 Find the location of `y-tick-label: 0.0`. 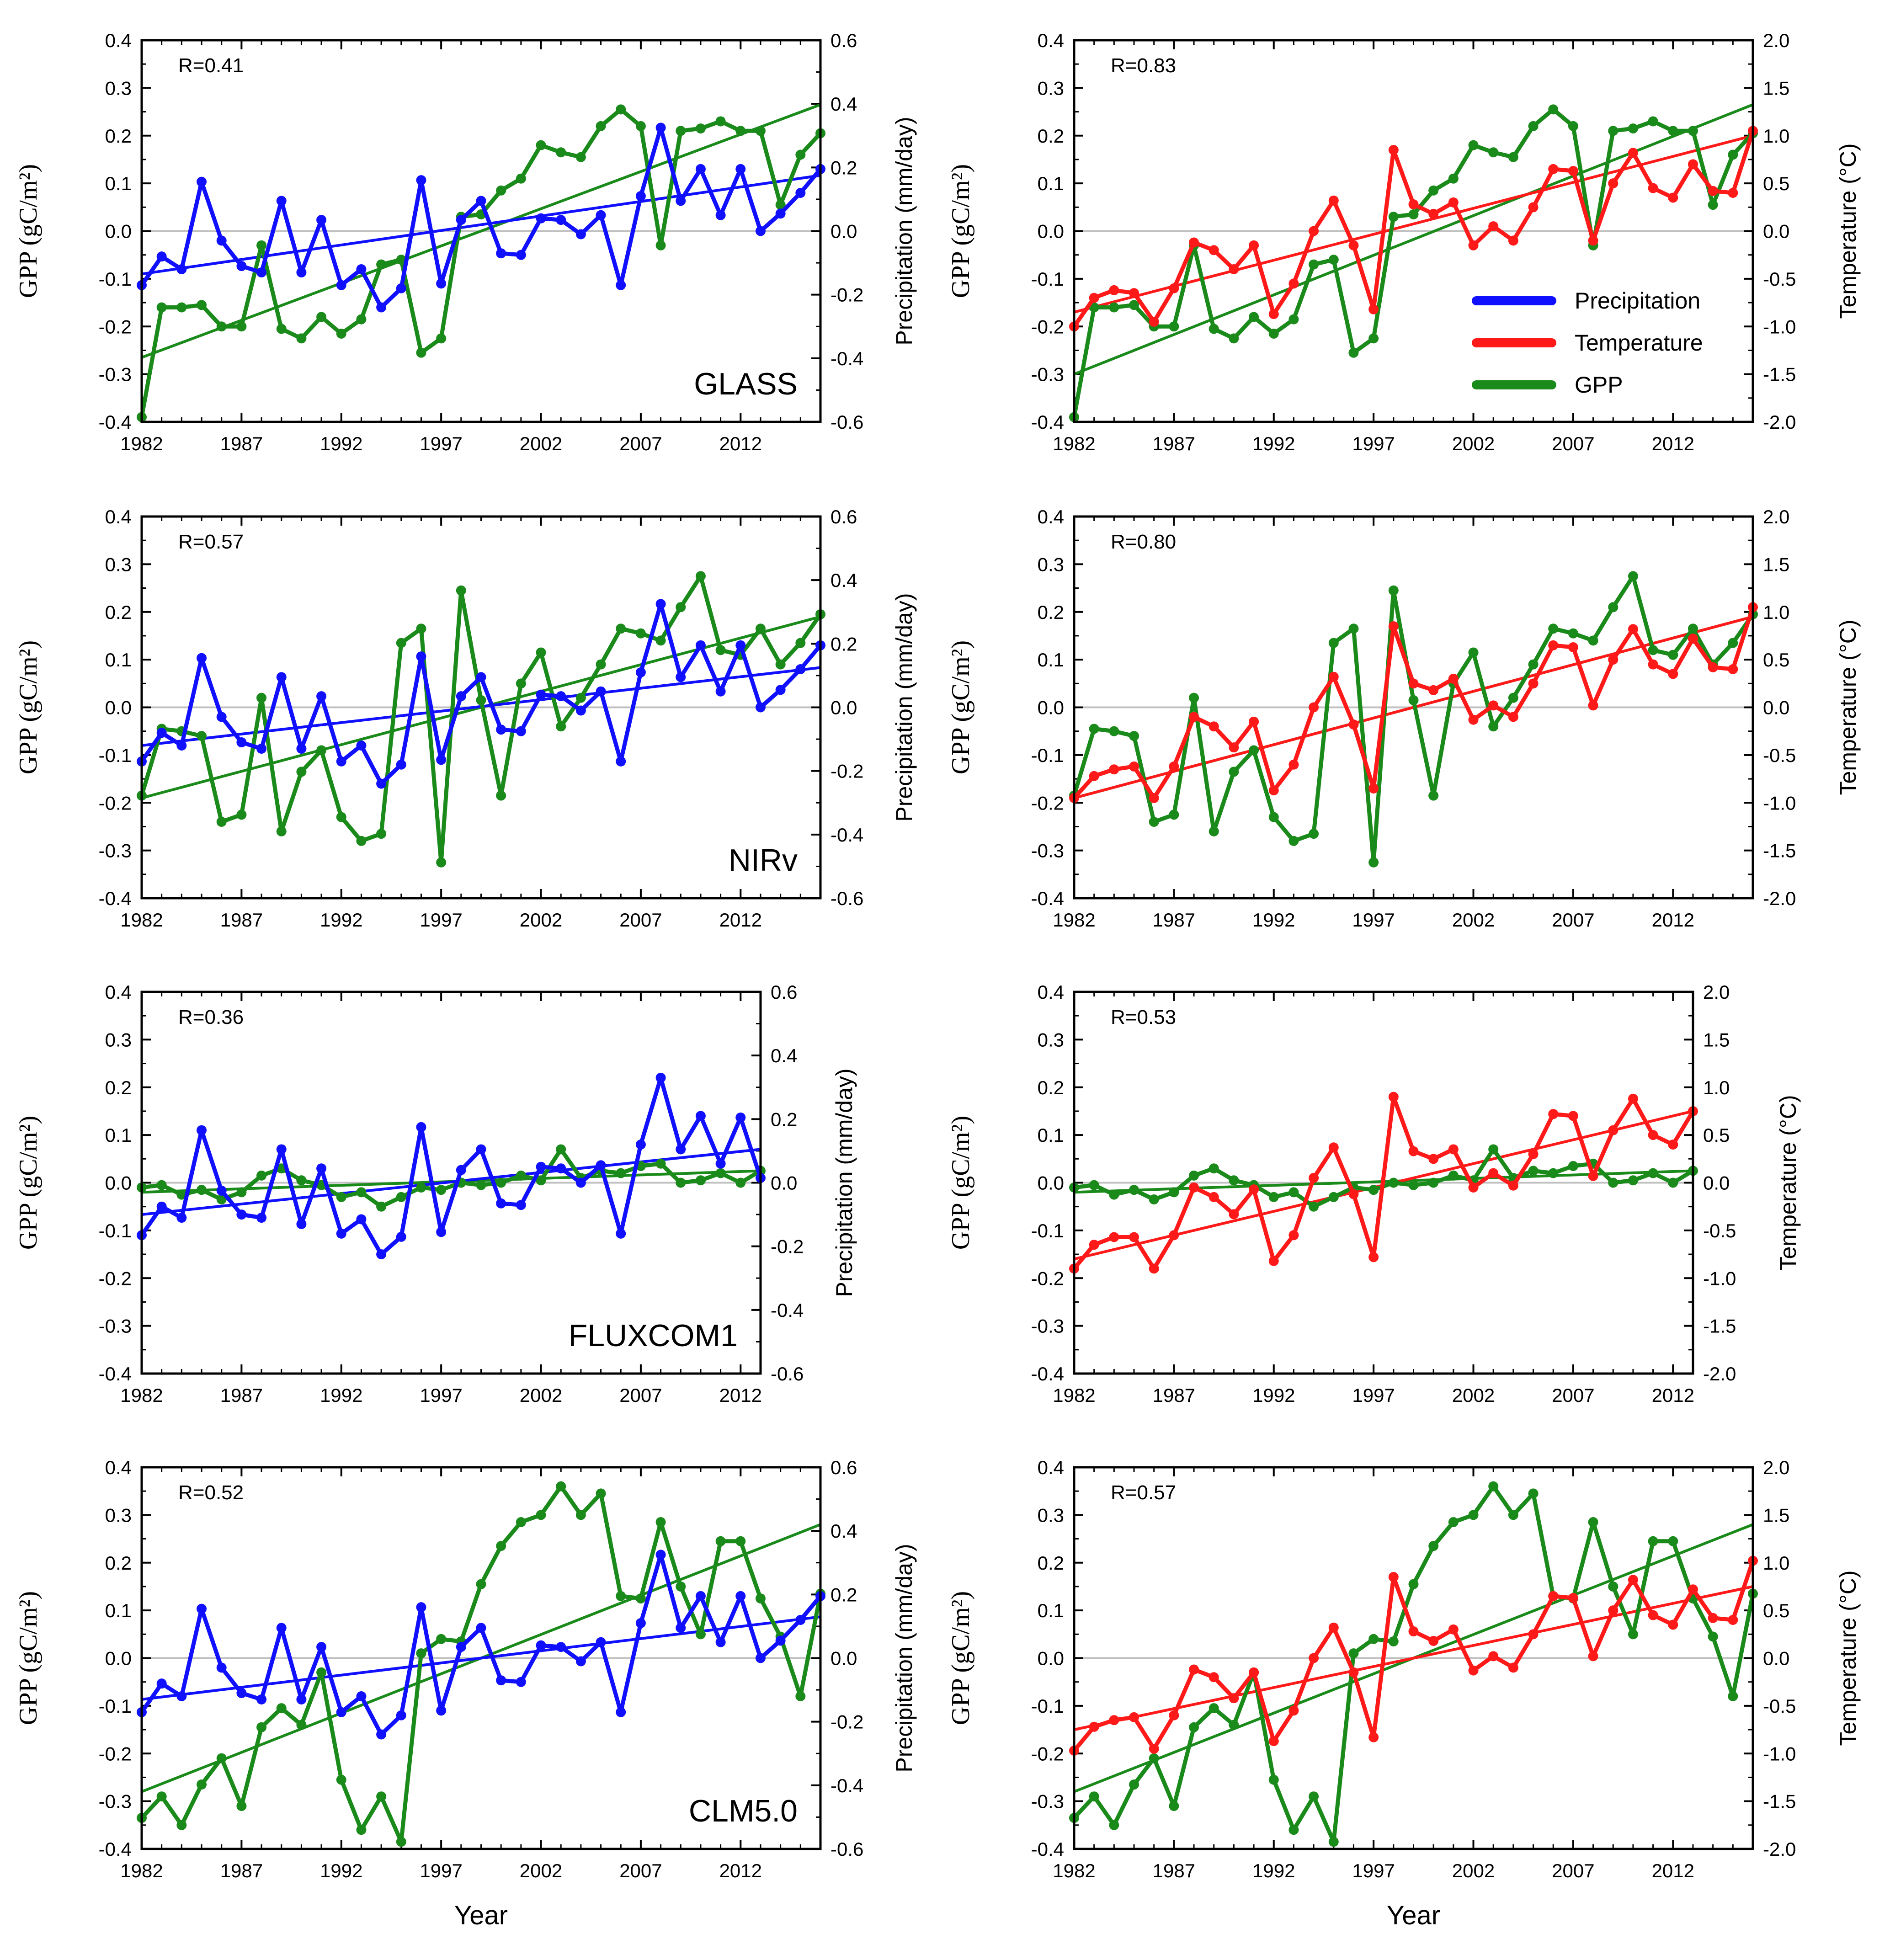

y-tick-label: 0.0 is located at coordinates (118, 1183).